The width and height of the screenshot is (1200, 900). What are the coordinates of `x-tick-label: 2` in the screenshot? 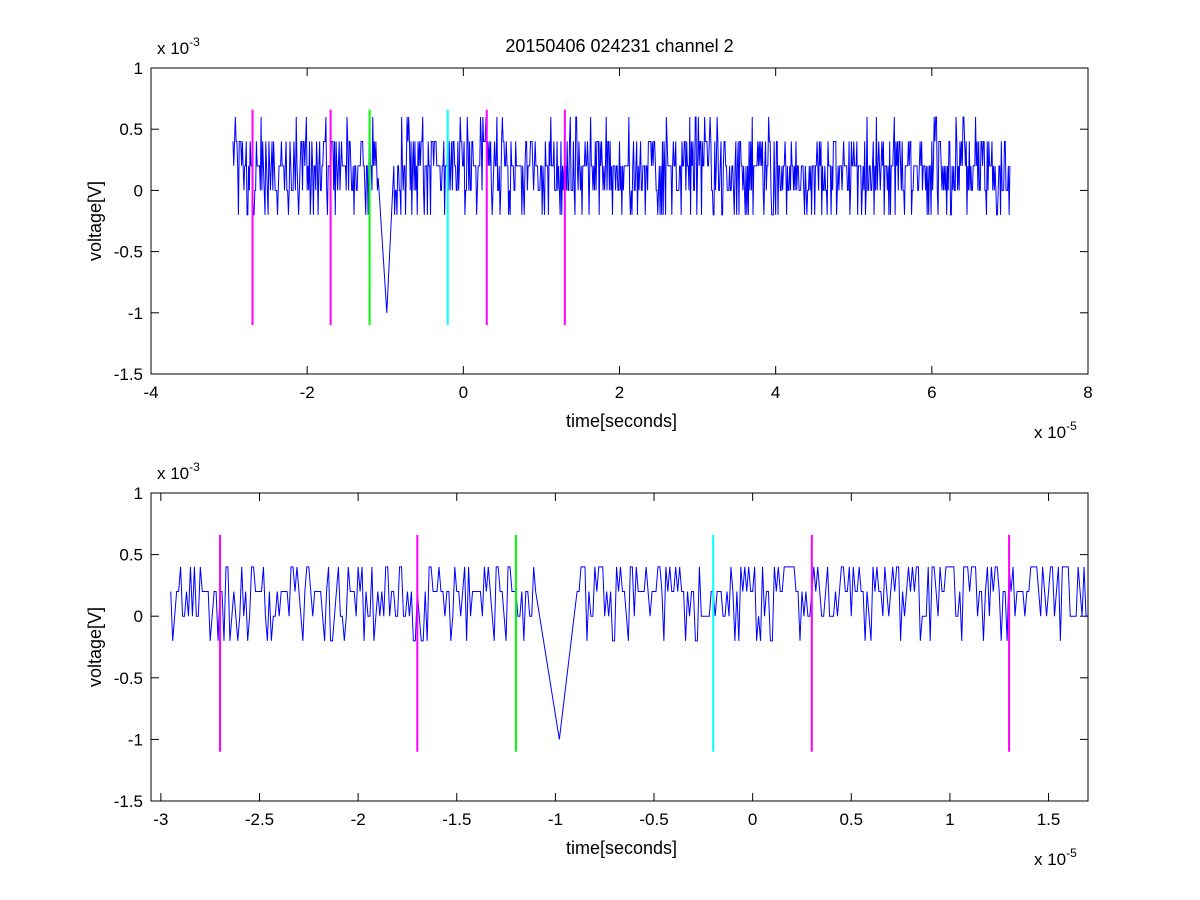 It's located at (619, 392).